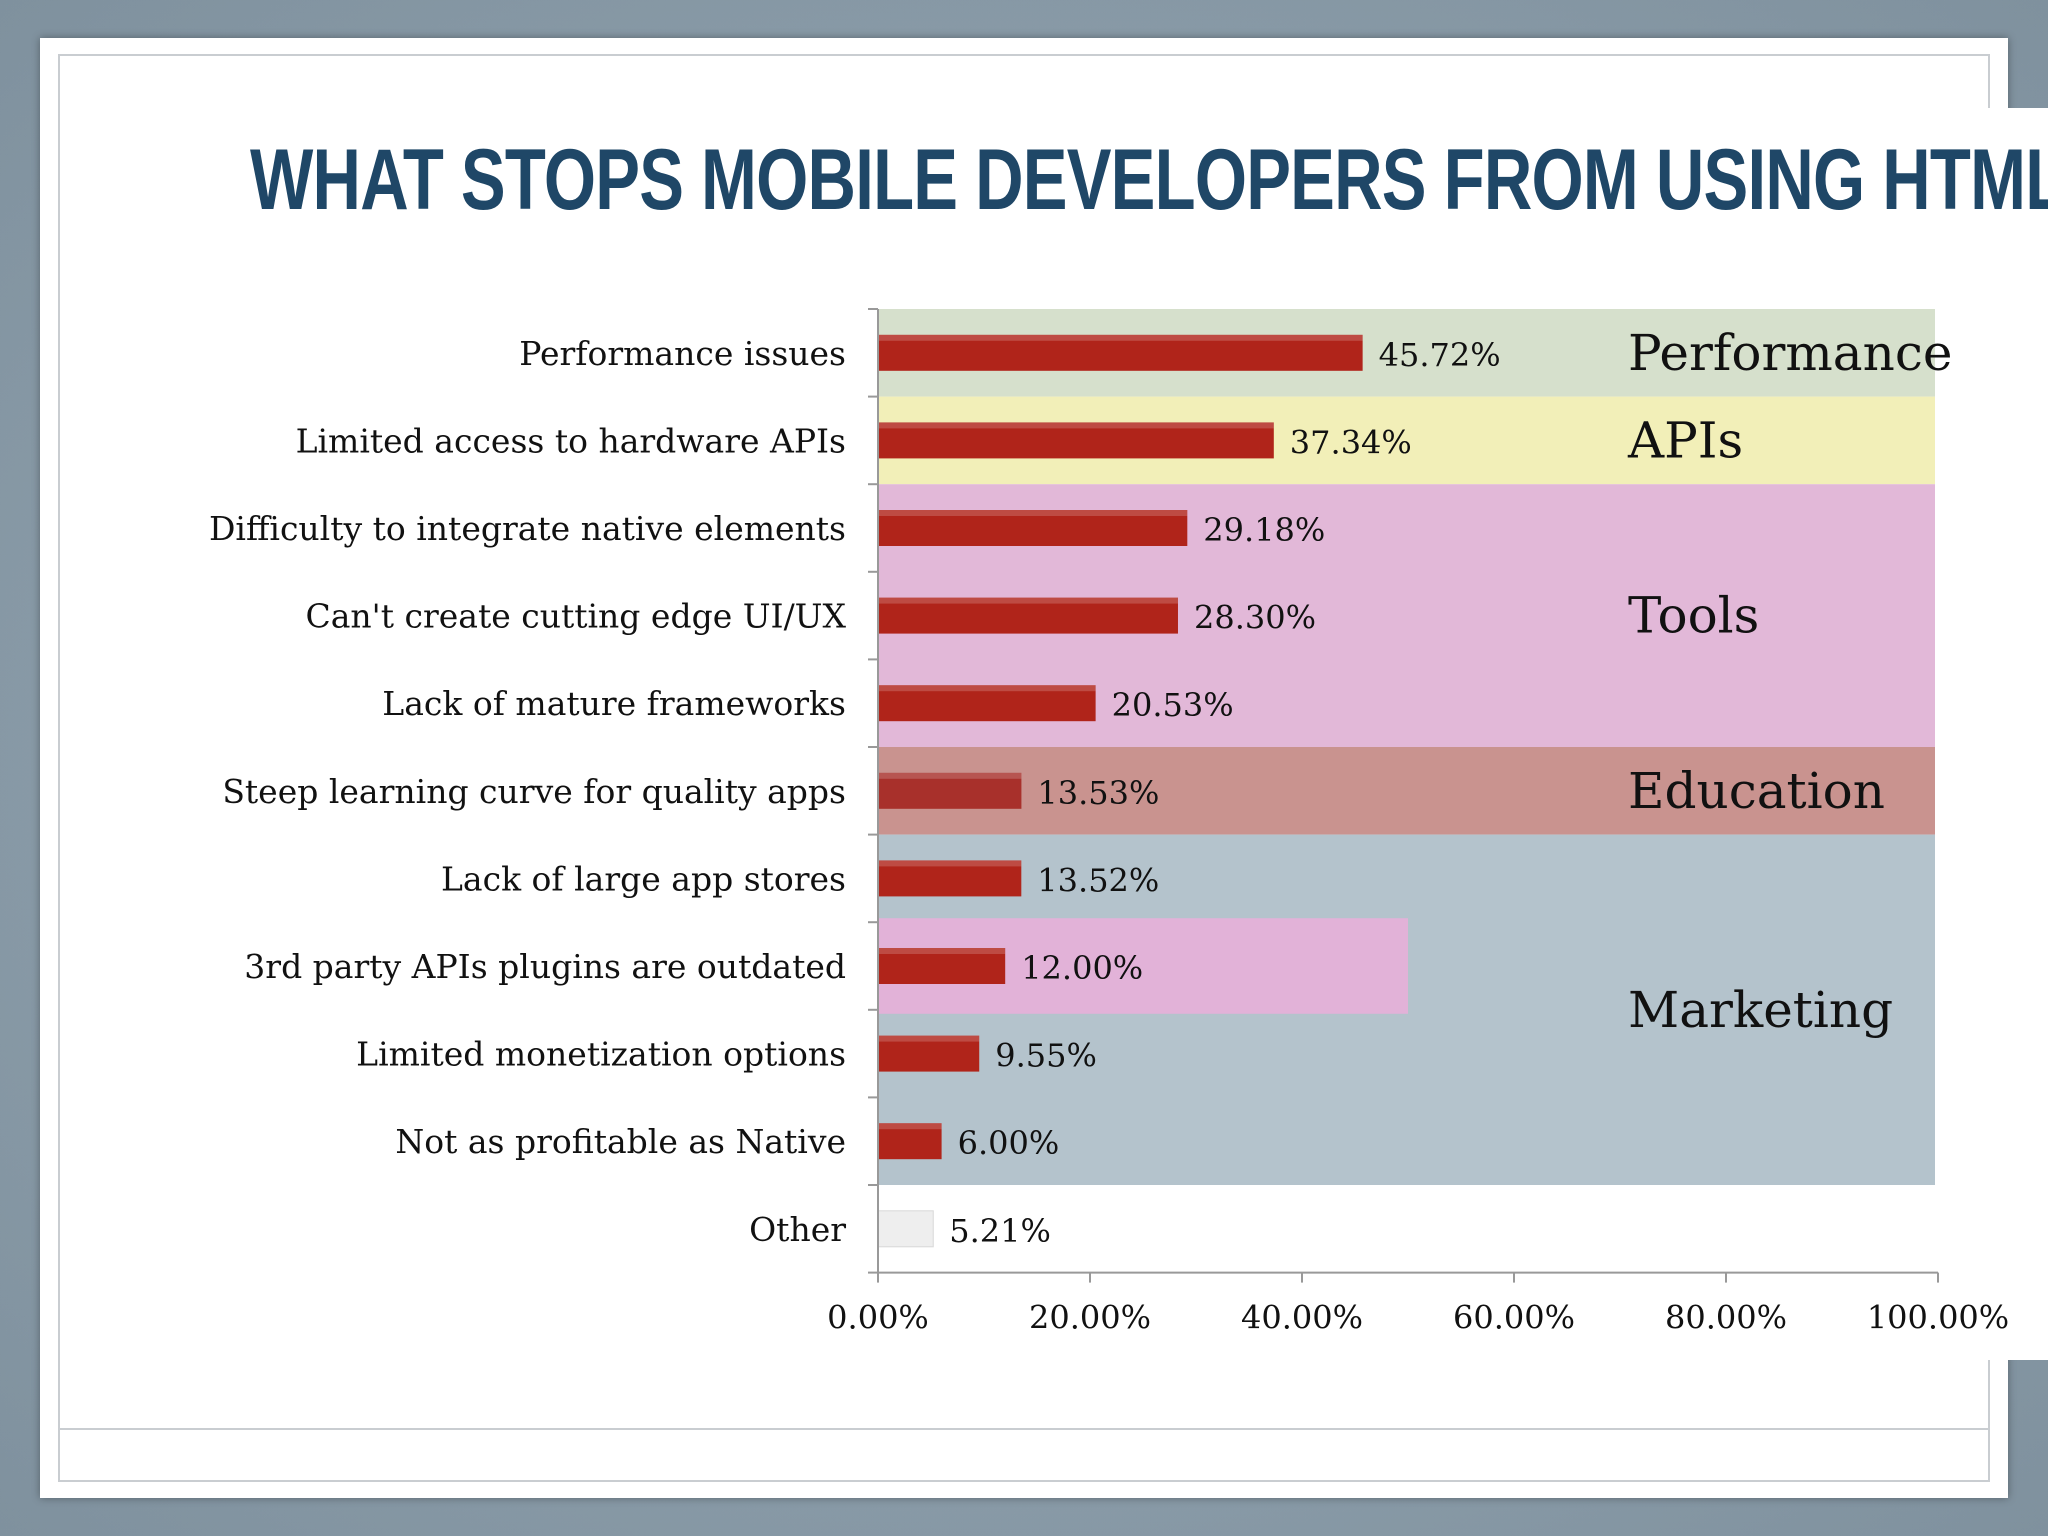  What do you see at coordinates (1514, 1318) in the screenshot?
I see `x-tick-label: 60.00%` at bounding box center [1514, 1318].